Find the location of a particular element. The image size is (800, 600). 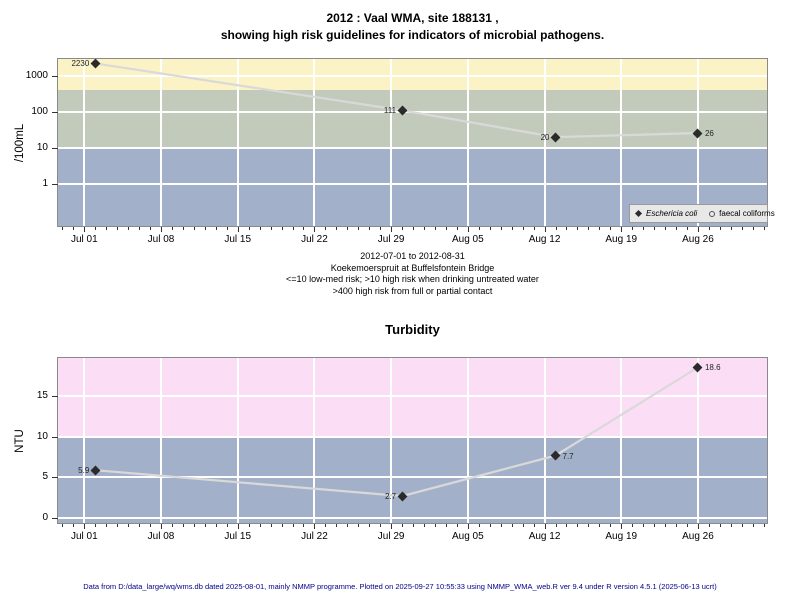

legend-entry-ecoli: Eschericia coli is located at coordinates (666, 213).